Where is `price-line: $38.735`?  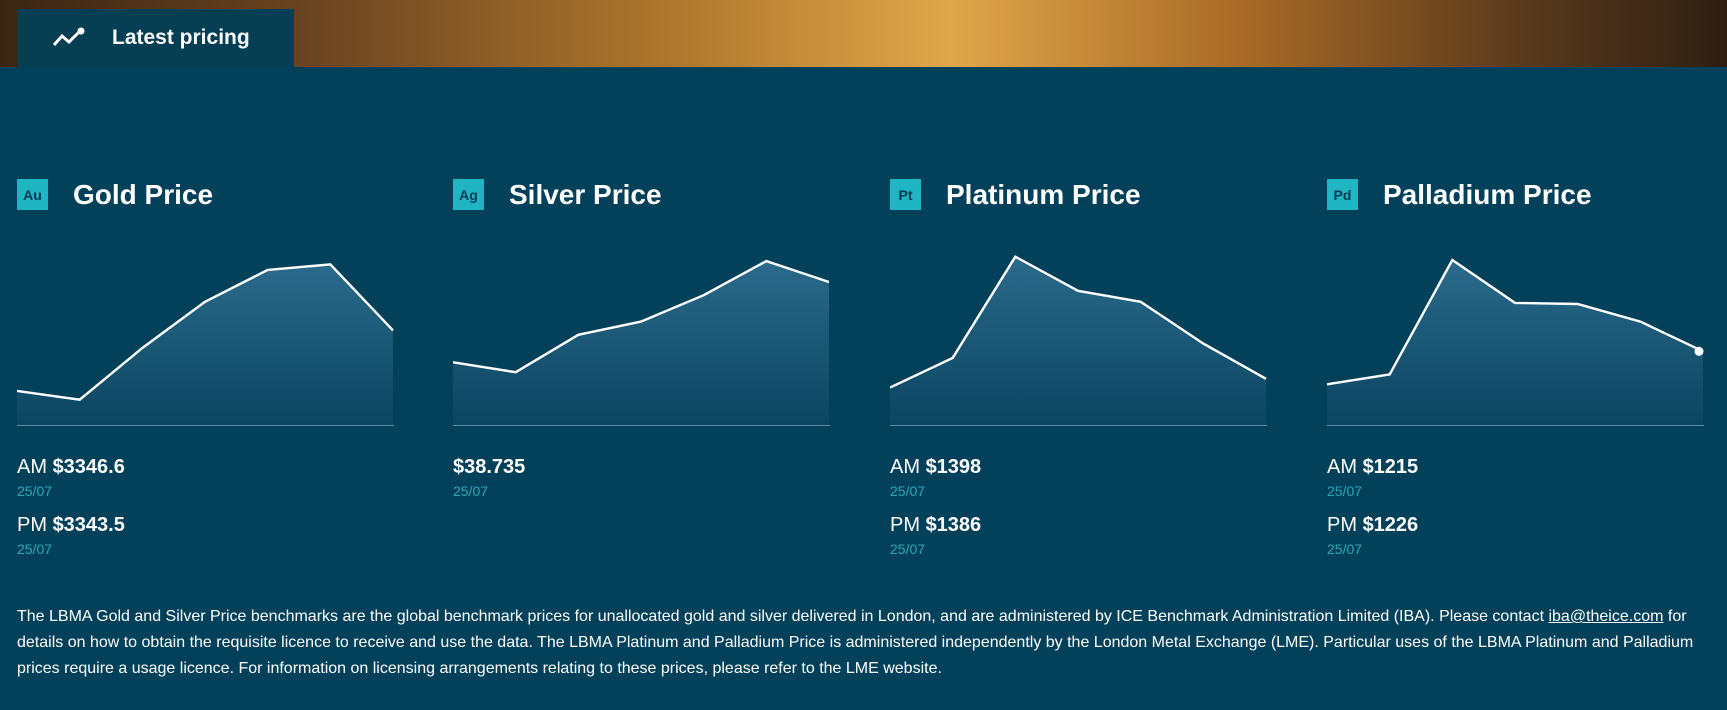 price-line: $38.735 is located at coordinates (489, 467).